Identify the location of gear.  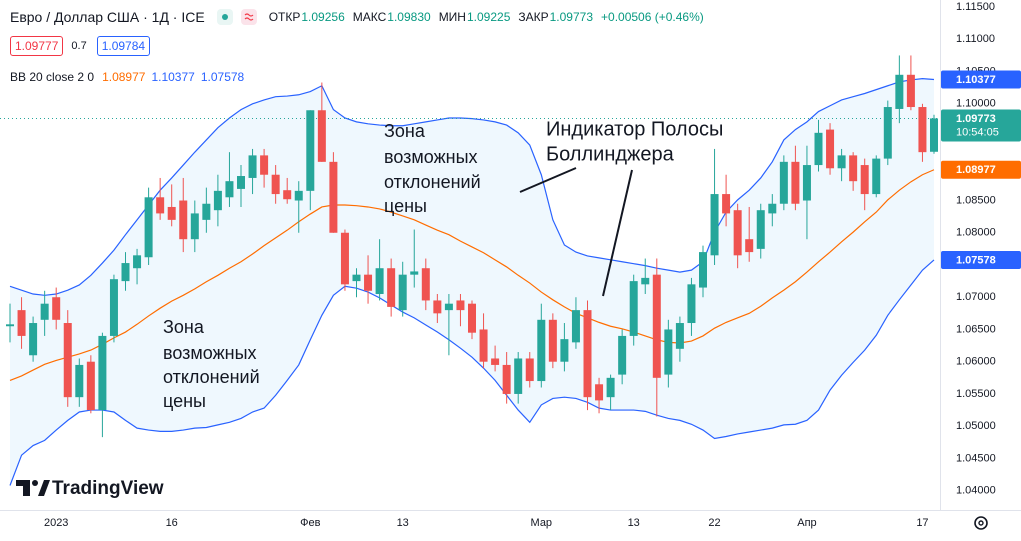
(981, 523).